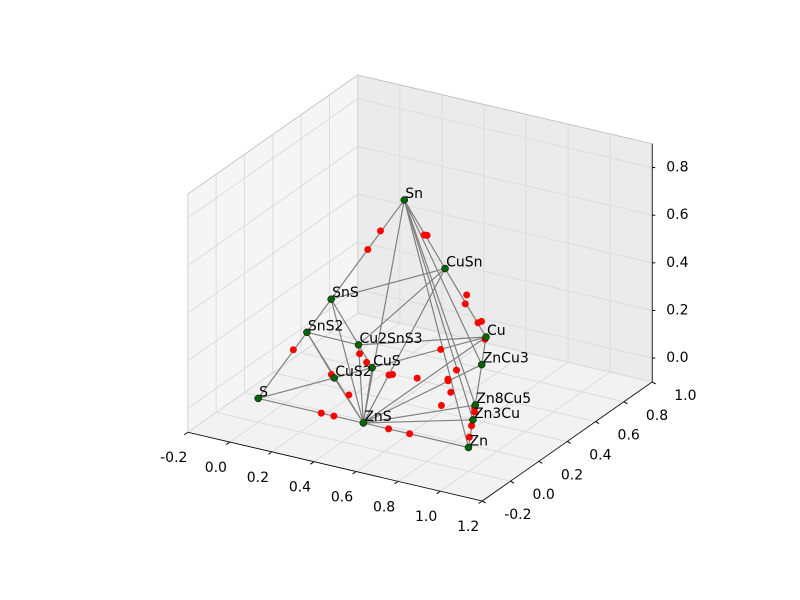 The height and width of the screenshot is (600, 800). Describe the element at coordinates (342, 498) in the screenshot. I see `x-tick-label: 0.6` at that location.